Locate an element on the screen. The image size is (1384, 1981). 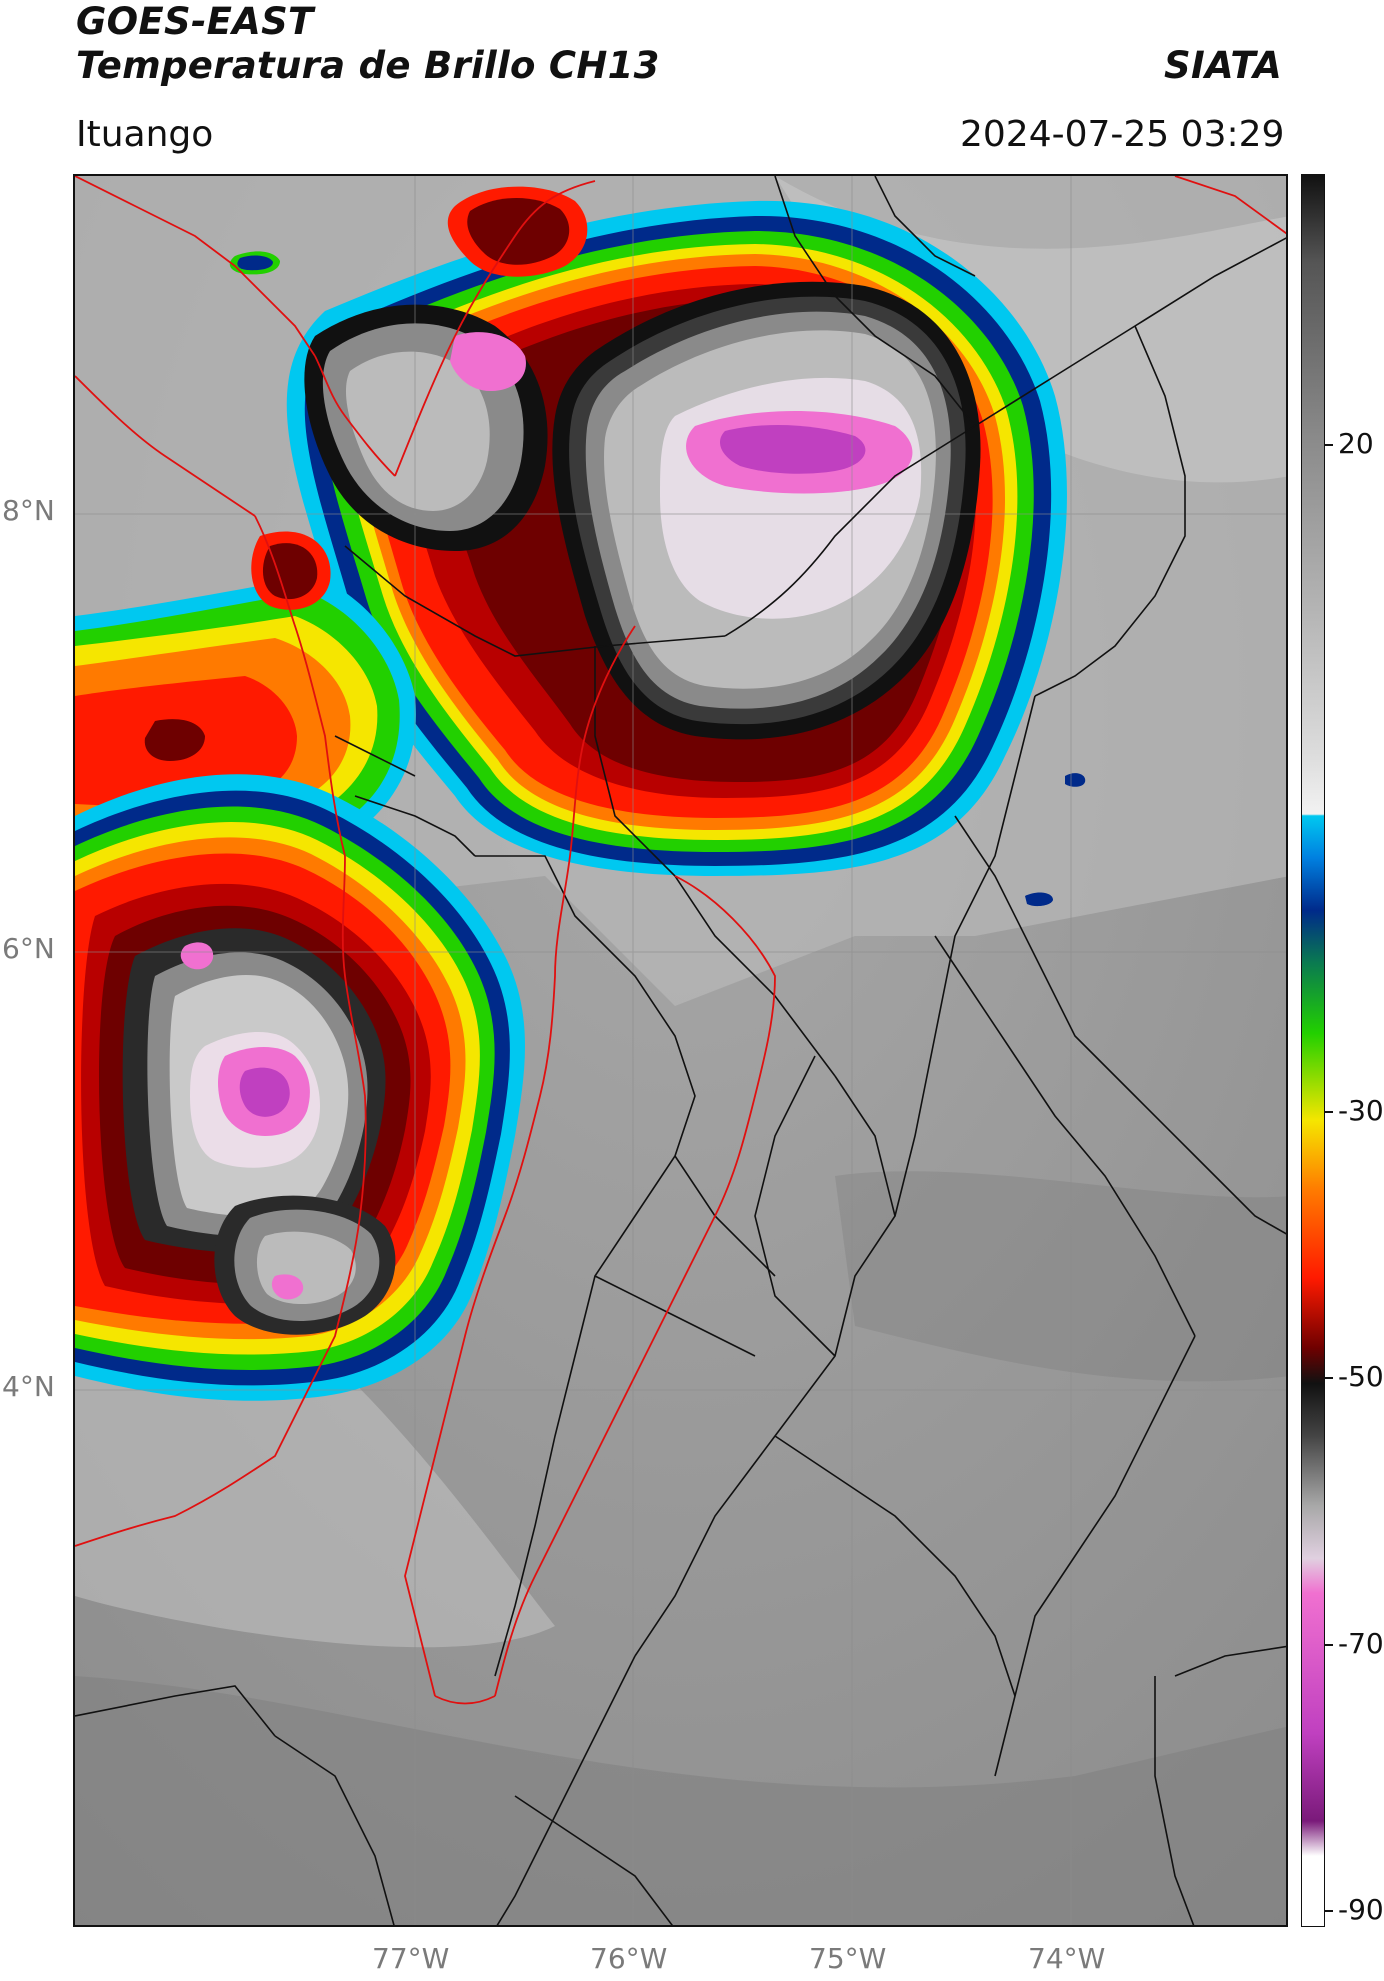
satellite-title: GOES-EAST is located at coordinates (195, 21).